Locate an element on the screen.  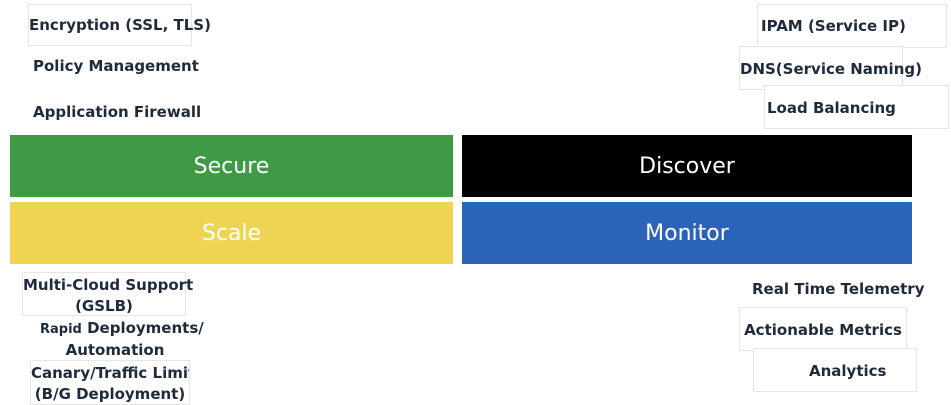
feature-dns: DNS(Service Naming) is located at coordinates (830, 68).